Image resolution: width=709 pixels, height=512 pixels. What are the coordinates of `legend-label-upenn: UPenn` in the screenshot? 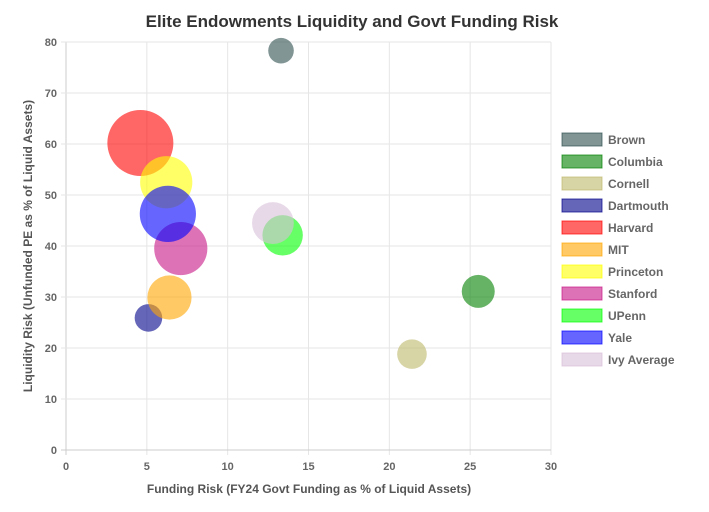 It's located at (627, 316).